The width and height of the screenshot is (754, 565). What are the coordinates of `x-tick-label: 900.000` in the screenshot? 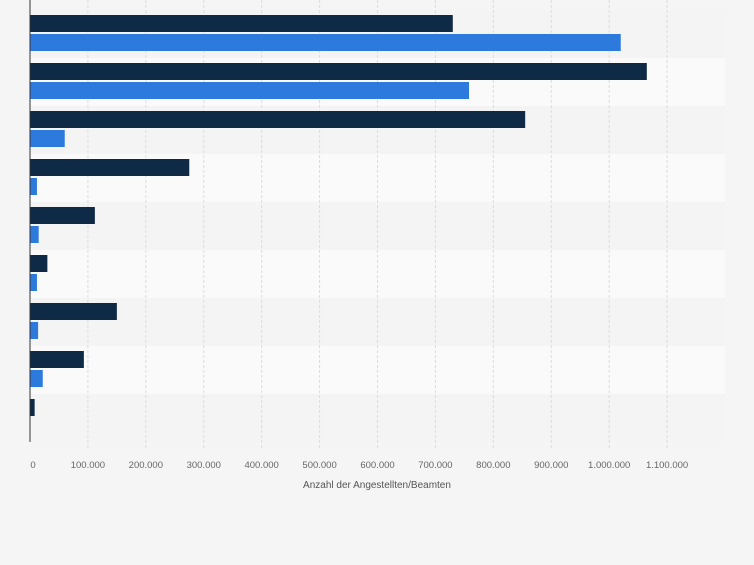 It's located at (551, 465).